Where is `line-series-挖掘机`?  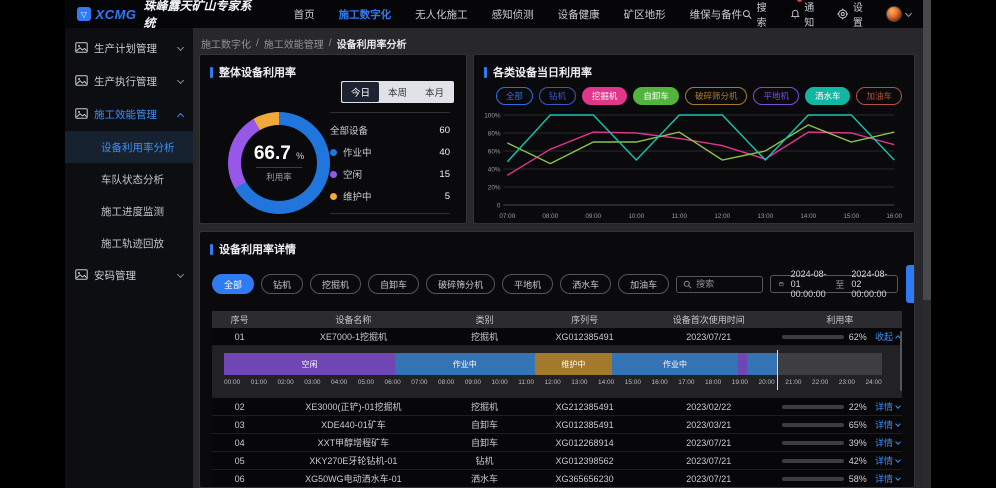 line-series-挖掘机 is located at coordinates (700, 153).